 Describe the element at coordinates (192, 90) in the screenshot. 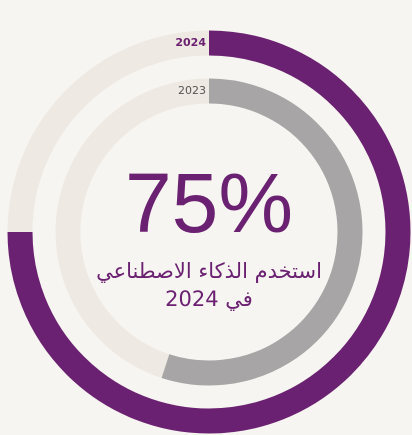

I see `ring-label: 2023` at that location.